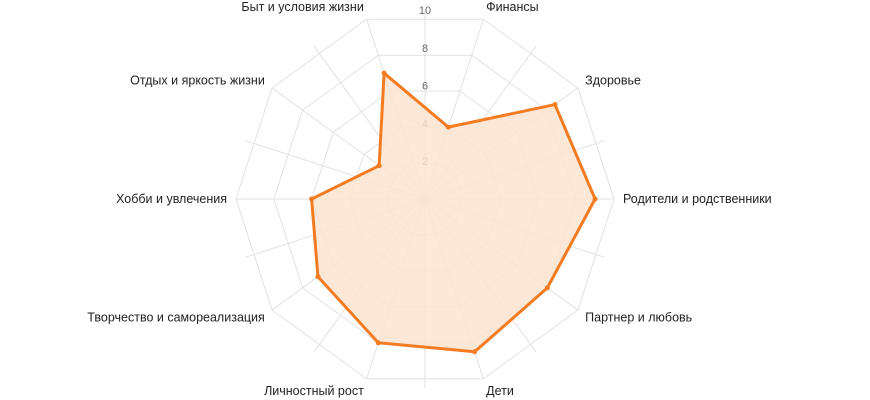  I want to click on category-label: Творчество и самореализация, so click(176, 318).